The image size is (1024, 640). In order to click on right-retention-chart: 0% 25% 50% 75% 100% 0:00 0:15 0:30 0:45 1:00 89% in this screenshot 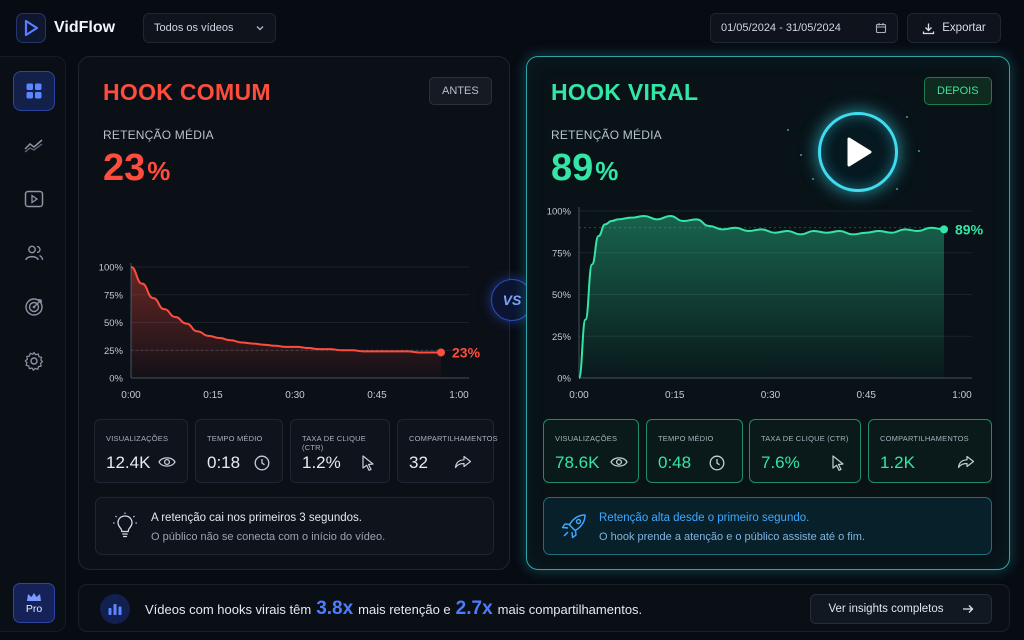, I will do `click(765, 304)`.